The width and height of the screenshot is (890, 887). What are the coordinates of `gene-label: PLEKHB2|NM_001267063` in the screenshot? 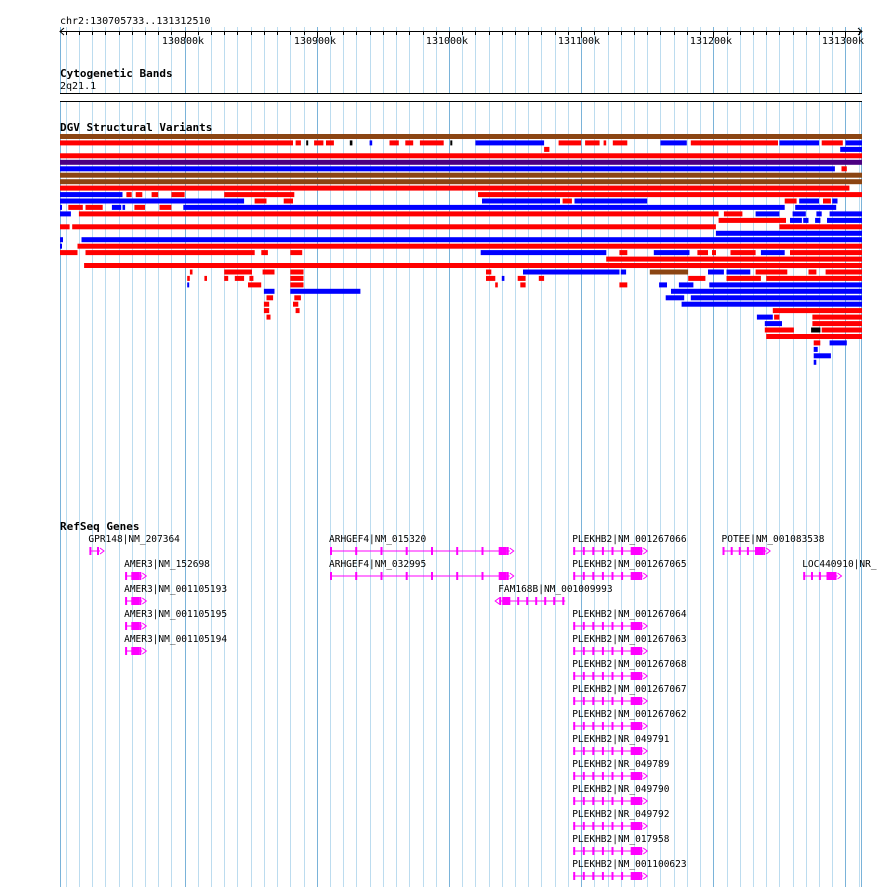 It's located at (629, 639).